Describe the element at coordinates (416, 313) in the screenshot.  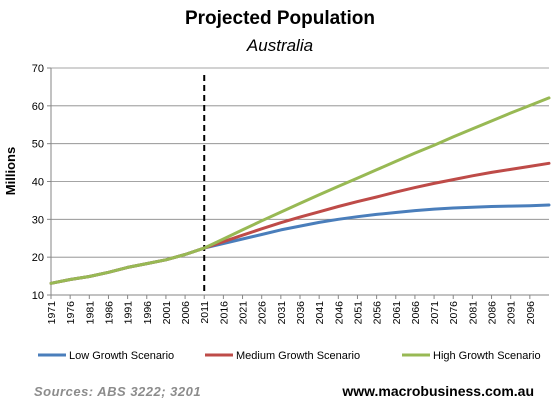
I see `x-tick-label: 2066` at that location.